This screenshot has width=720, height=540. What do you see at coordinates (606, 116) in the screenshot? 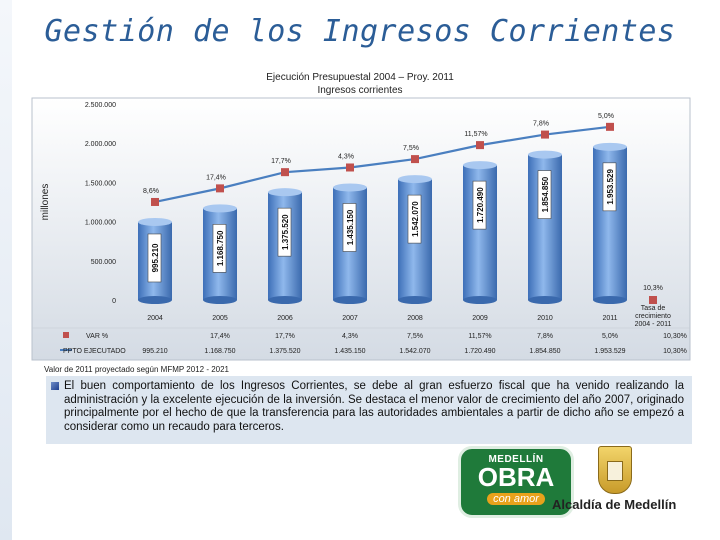
I see `var-label: 5,0%` at bounding box center [606, 116].